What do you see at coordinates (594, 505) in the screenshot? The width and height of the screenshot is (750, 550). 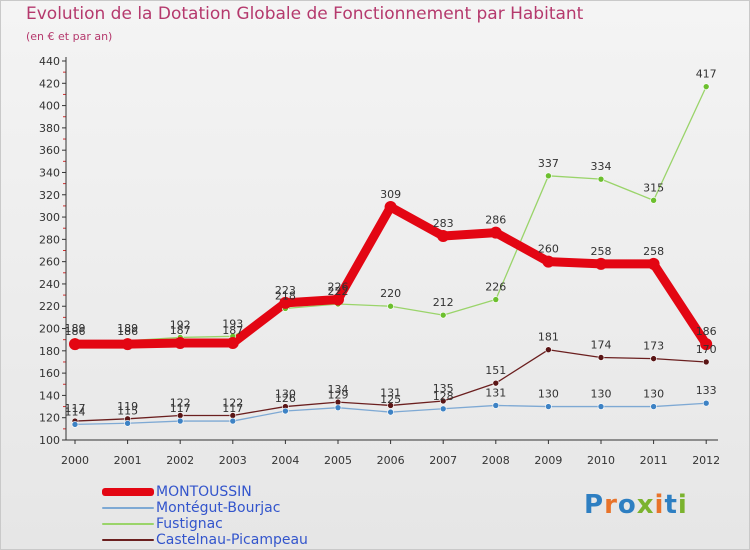 I see `logo-letter: P` at bounding box center [594, 505].